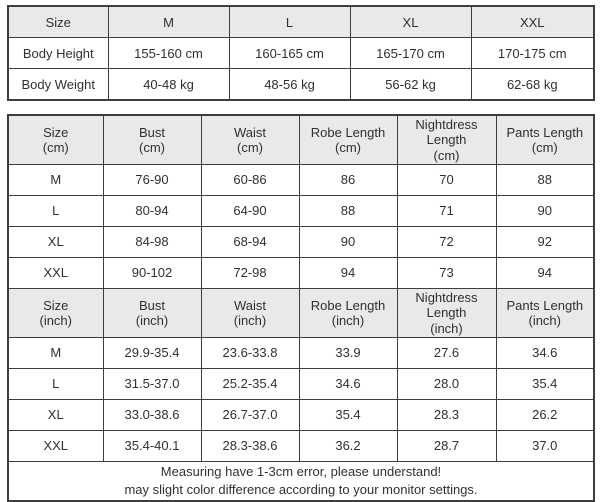 The width and height of the screenshot is (600, 502). I want to click on table-cell: 70, so click(446, 179).